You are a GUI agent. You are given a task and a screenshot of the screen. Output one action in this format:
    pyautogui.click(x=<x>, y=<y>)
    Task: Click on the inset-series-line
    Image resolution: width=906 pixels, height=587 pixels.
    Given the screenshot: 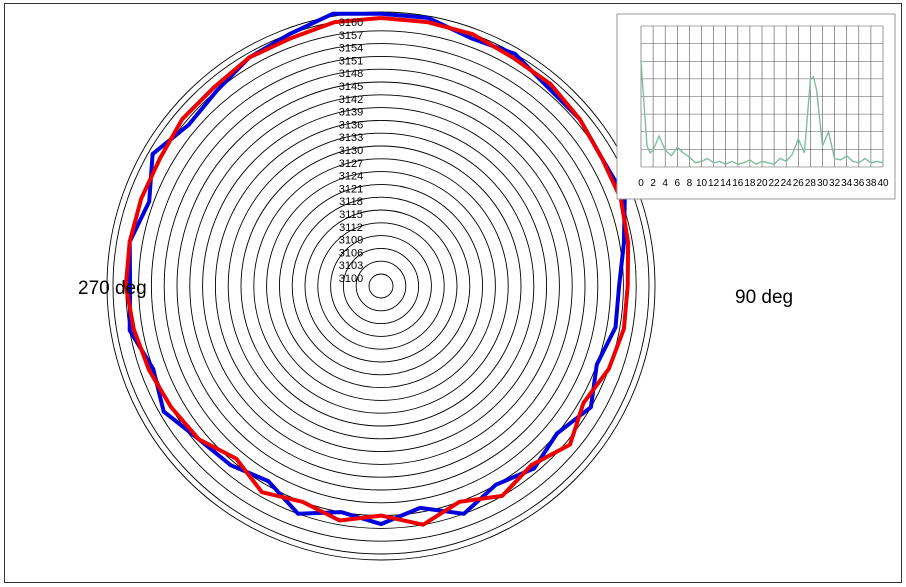 What is the action you would take?
    pyautogui.click(x=762, y=113)
    